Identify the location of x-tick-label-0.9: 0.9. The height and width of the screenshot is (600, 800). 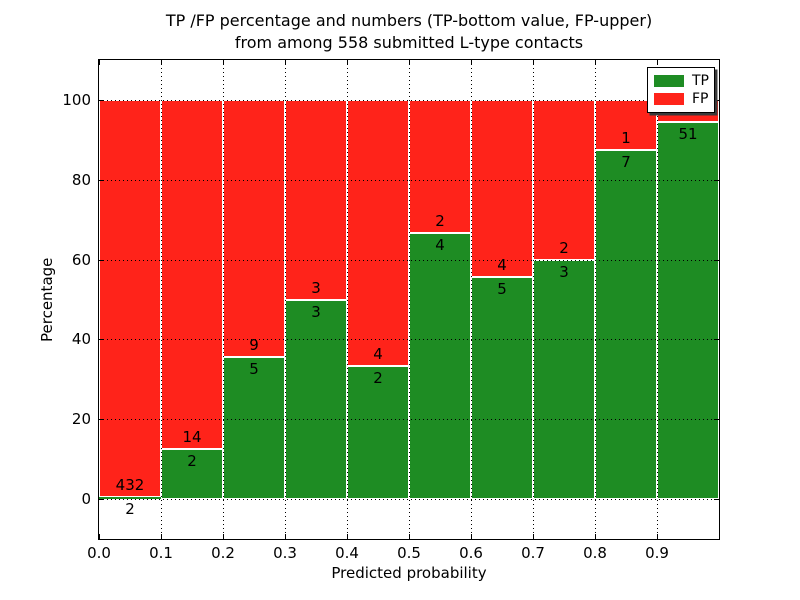
(657, 553).